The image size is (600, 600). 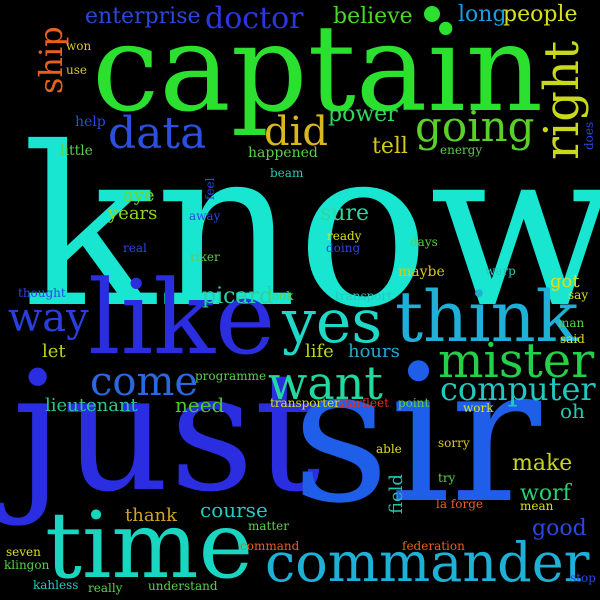 What do you see at coordinates (565, 281) in the screenshot?
I see `word-got: got` at bounding box center [565, 281].